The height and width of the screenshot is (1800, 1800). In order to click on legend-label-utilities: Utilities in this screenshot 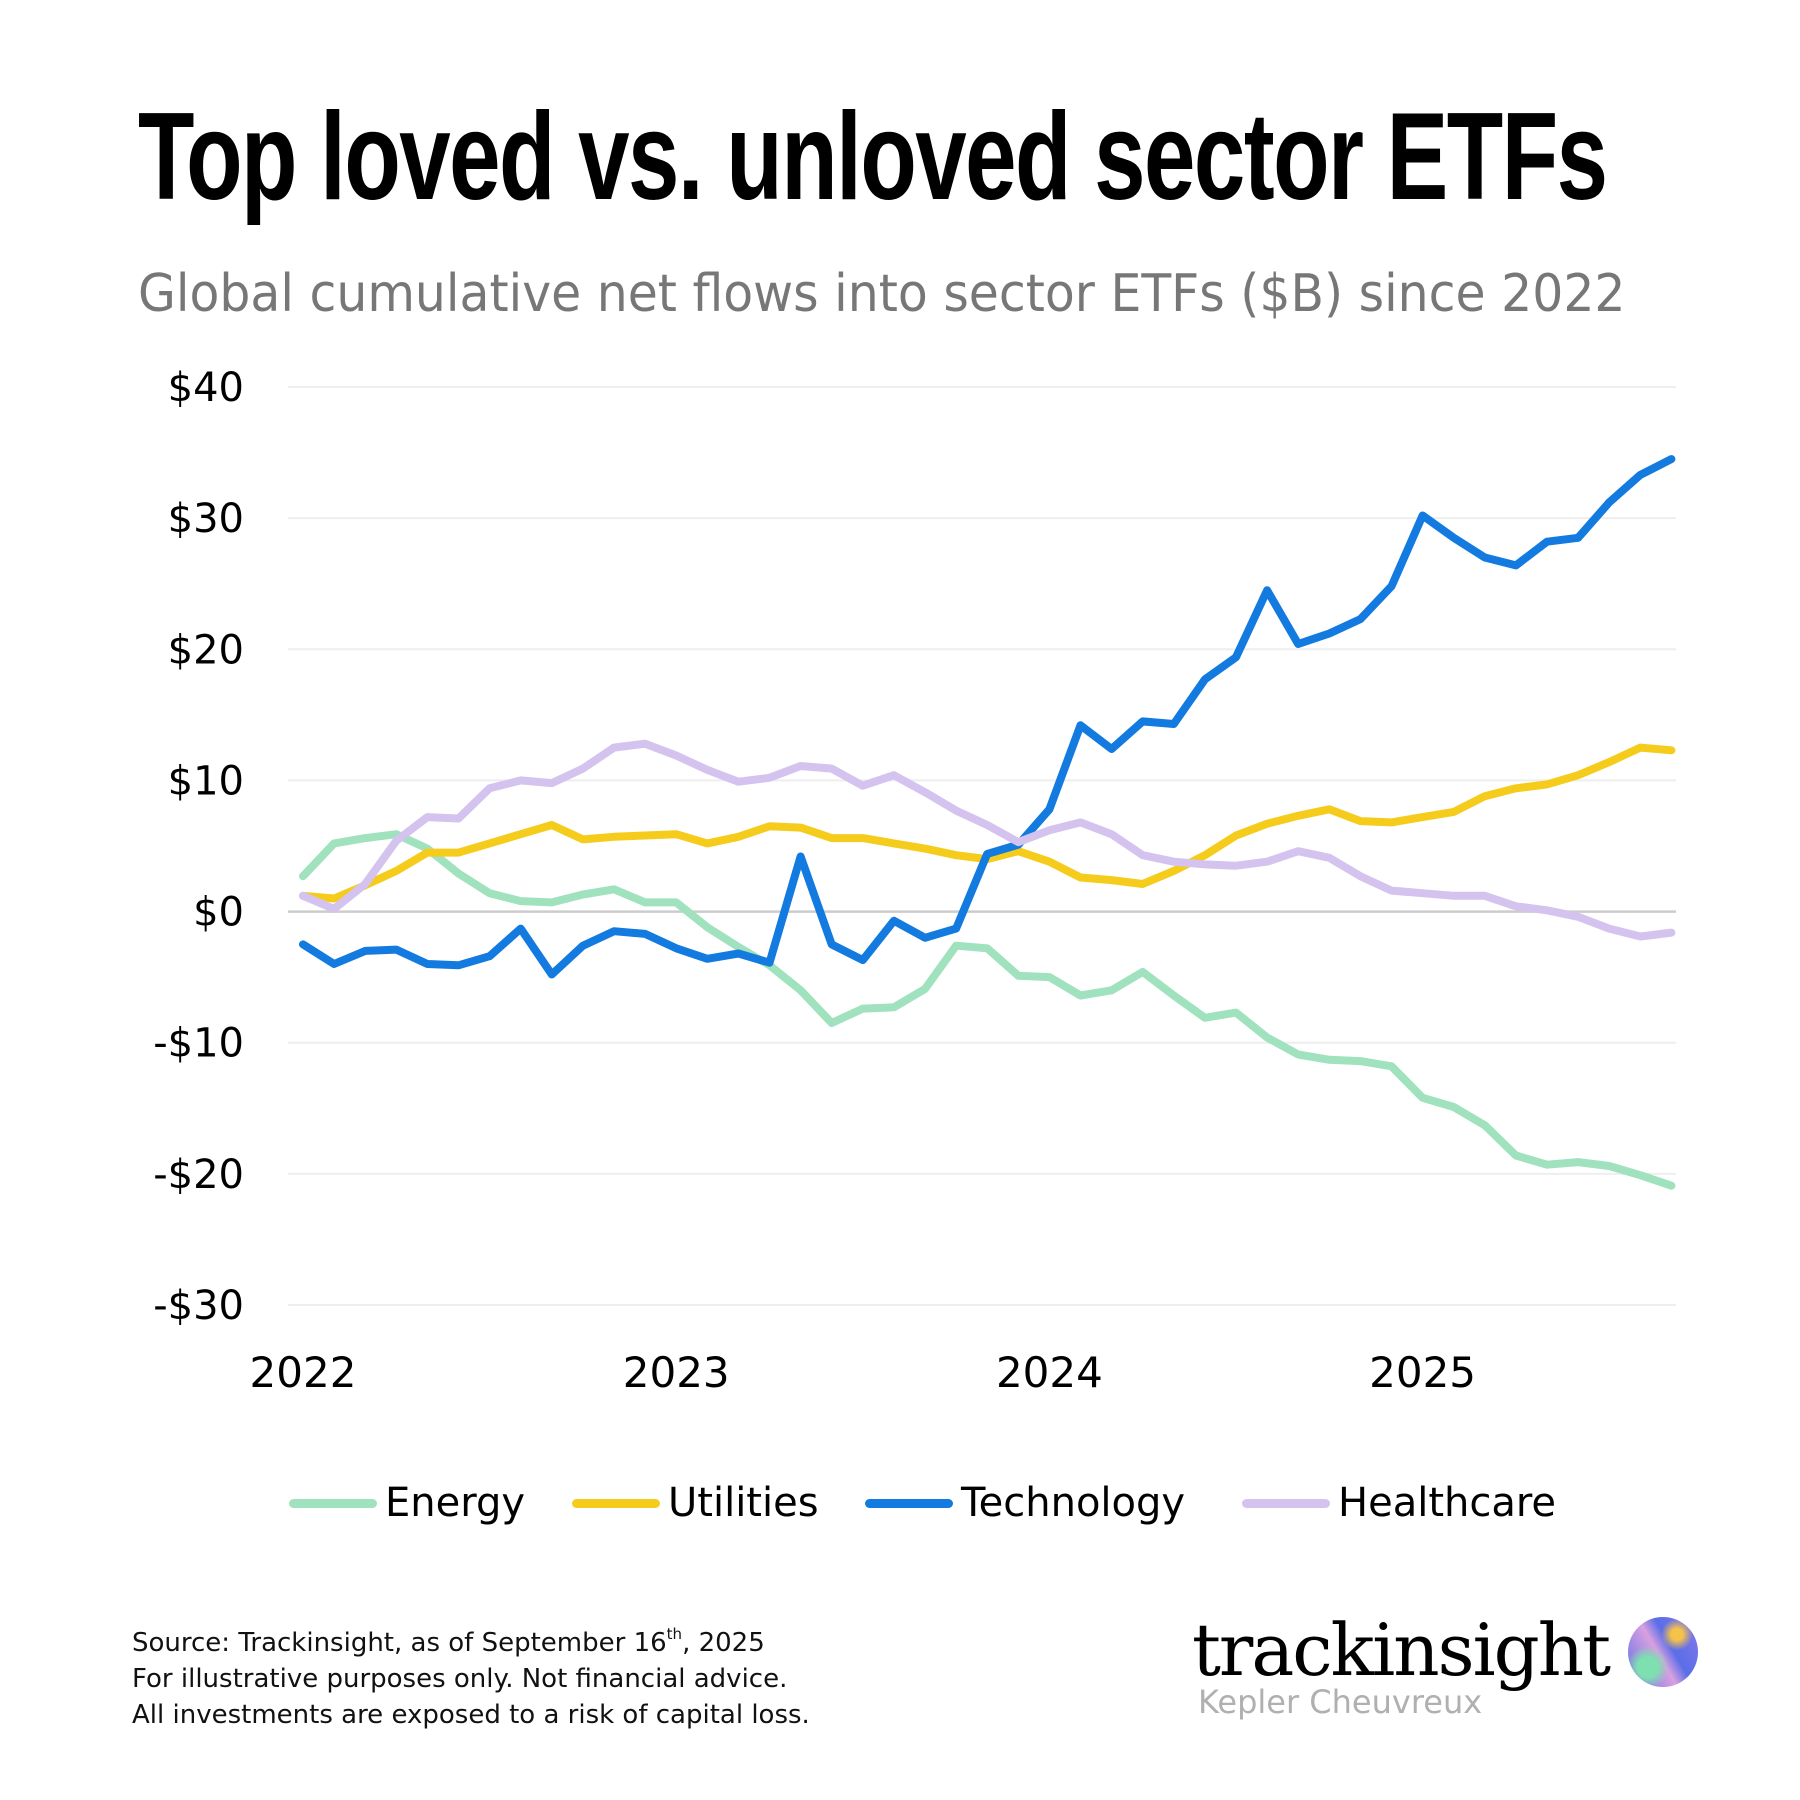, I will do `click(743, 1503)`.